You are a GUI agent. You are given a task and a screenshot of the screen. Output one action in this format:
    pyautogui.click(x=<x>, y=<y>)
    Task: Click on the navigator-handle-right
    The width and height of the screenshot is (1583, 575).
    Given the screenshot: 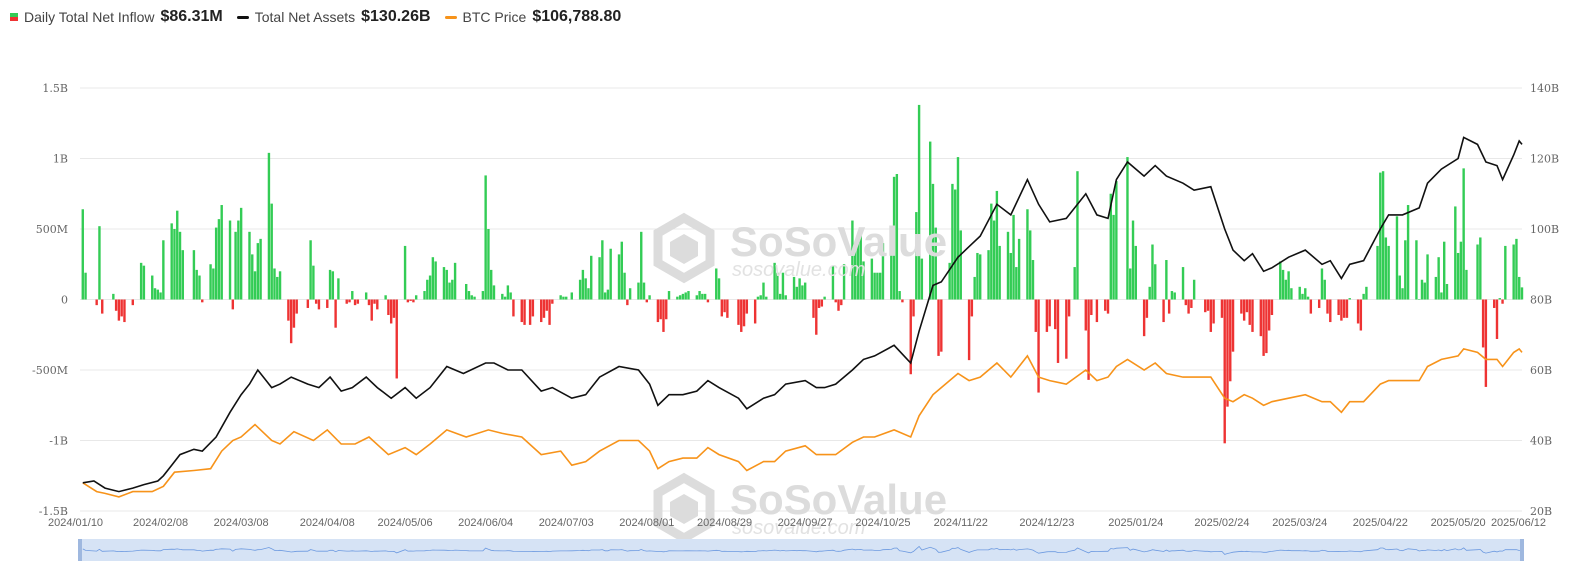 What is the action you would take?
    pyautogui.click(x=1522, y=550)
    